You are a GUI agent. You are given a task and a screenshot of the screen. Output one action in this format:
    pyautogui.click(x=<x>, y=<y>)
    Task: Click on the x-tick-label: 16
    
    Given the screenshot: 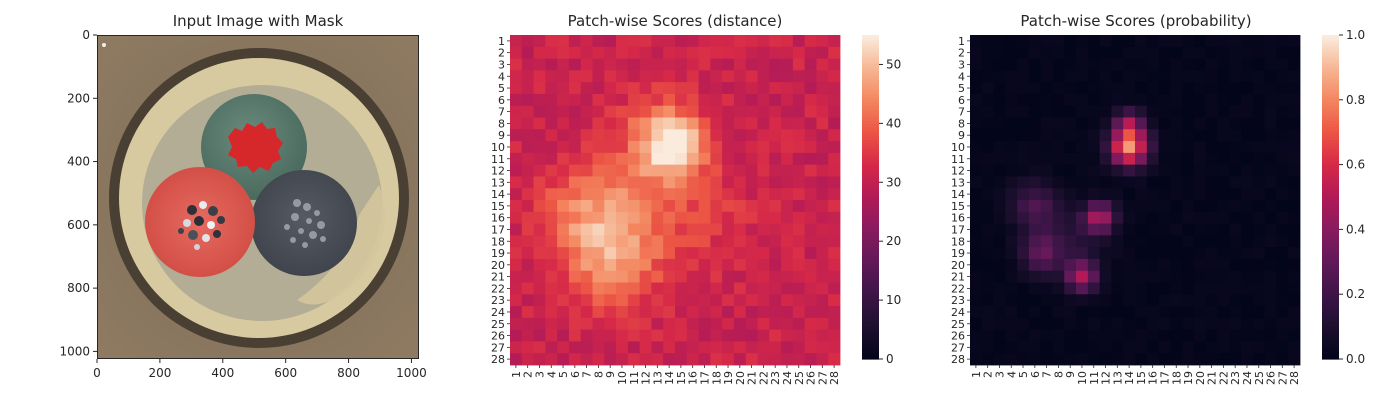 What is the action you would take?
    pyautogui.click(x=1153, y=378)
    